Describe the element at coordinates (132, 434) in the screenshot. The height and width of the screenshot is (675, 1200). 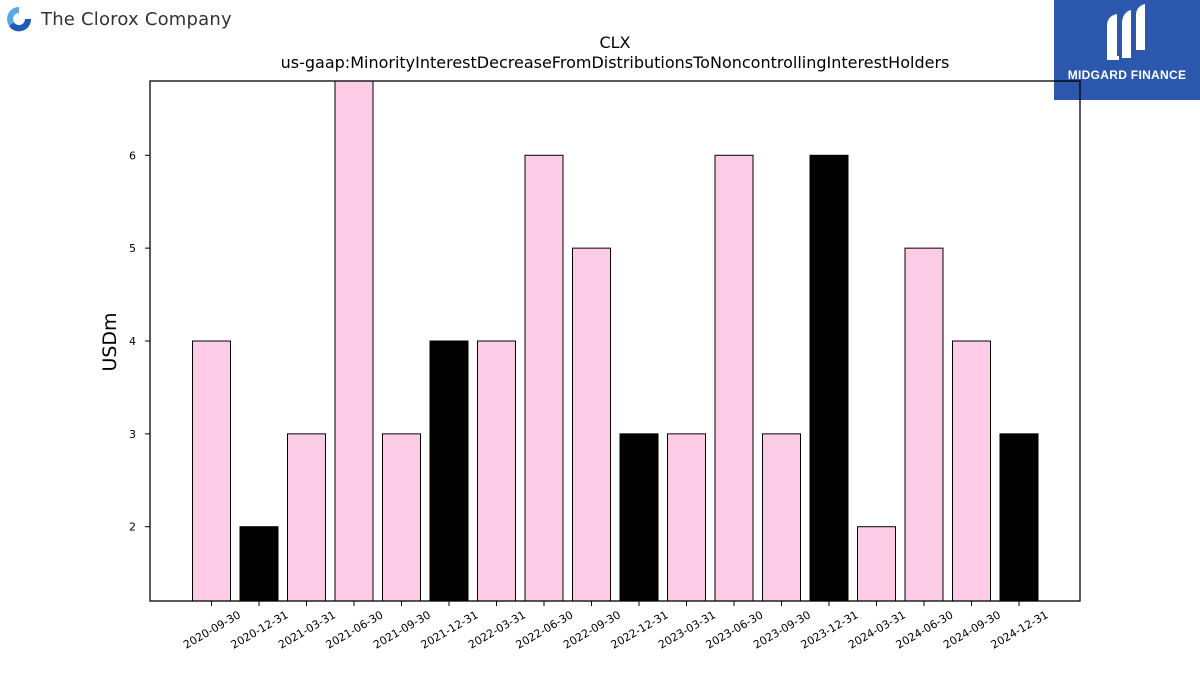
I see `y-tick-label: 3` at that location.